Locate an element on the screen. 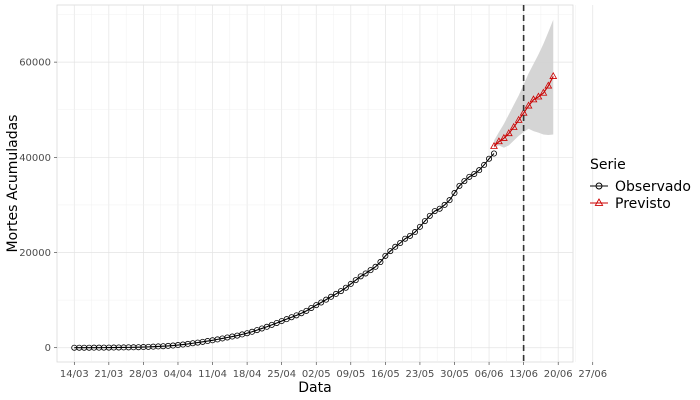 Image resolution: width=700 pixels, height=400 pixels. legend-key-circle is located at coordinates (599, 186).